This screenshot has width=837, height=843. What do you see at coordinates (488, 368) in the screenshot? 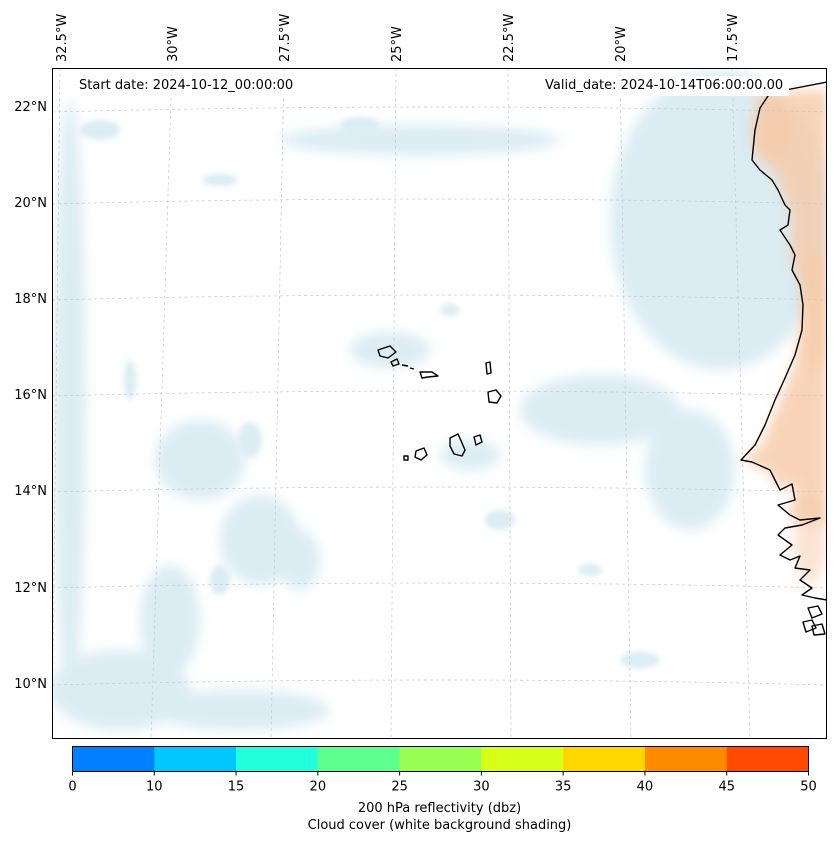
I see `island-sal` at bounding box center [488, 368].